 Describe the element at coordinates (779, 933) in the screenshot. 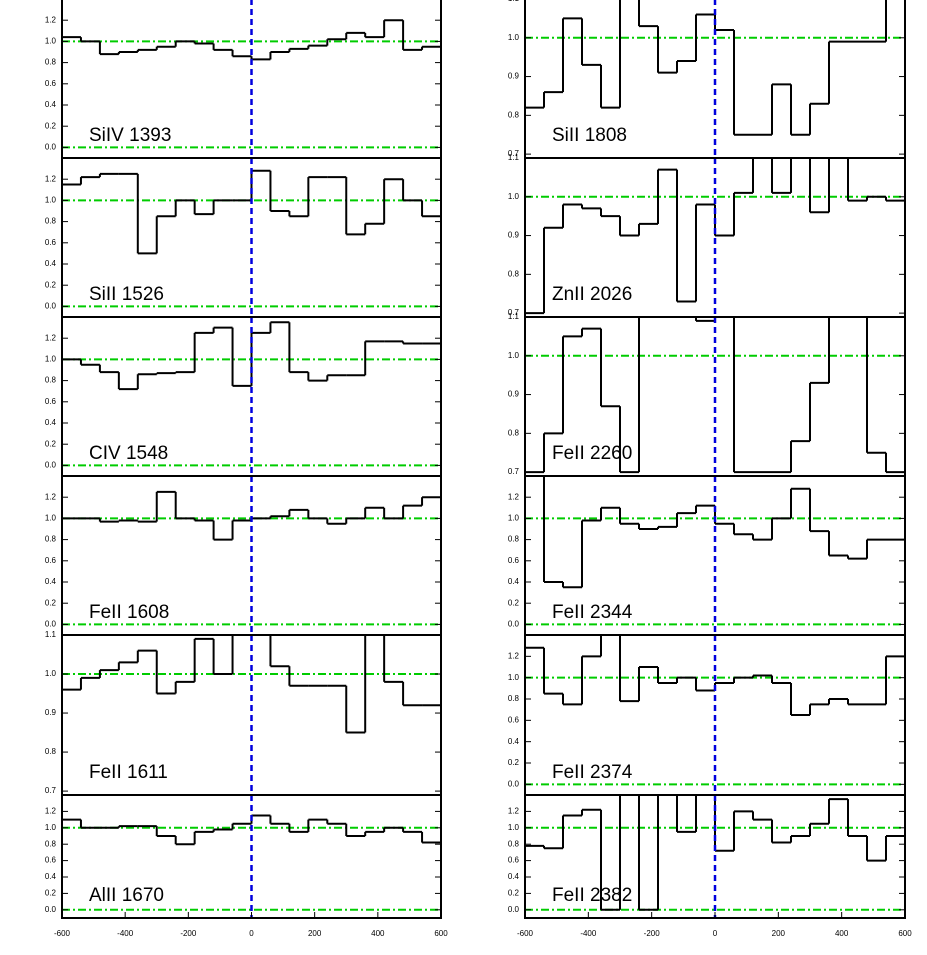

I see `x-tick-label: 200` at that location.